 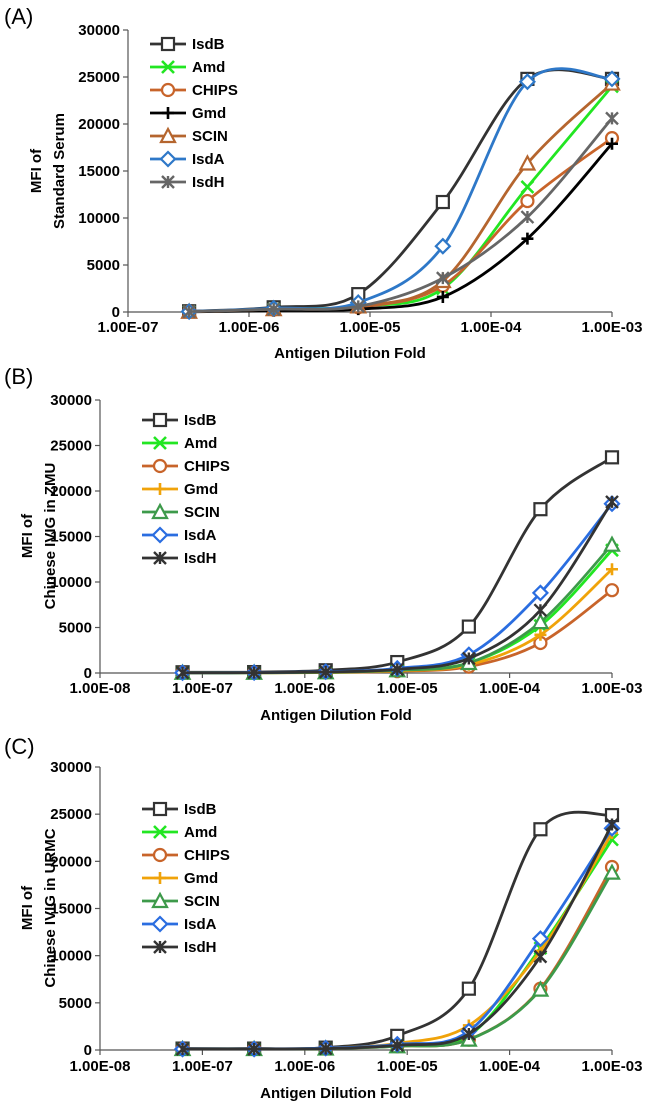 What do you see at coordinates (207, 855) in the screenshot?
I see `legend-label: CHIPS` at bounding box center [207, 855].